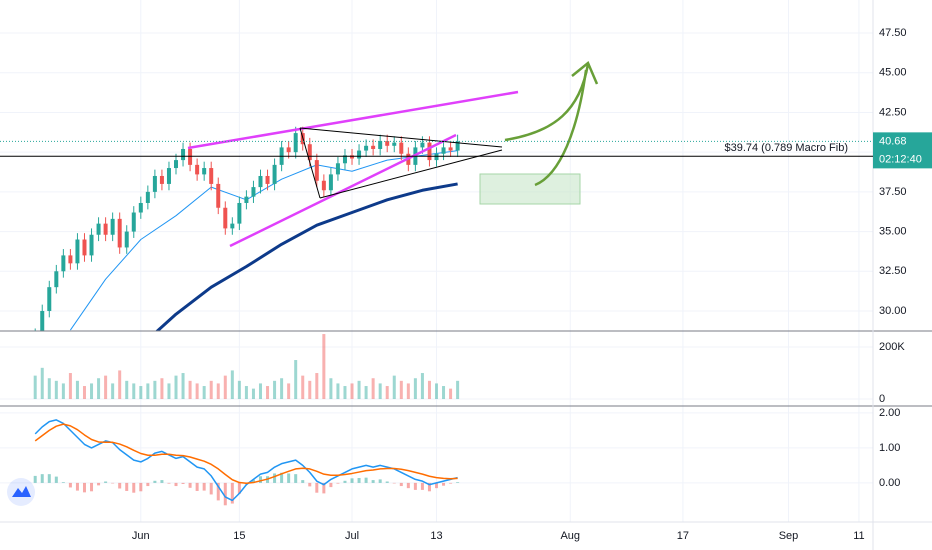 The width and height of the screenshot is (932, 550). I want to click on y-tick-label: 32.50, so click(893, 271).